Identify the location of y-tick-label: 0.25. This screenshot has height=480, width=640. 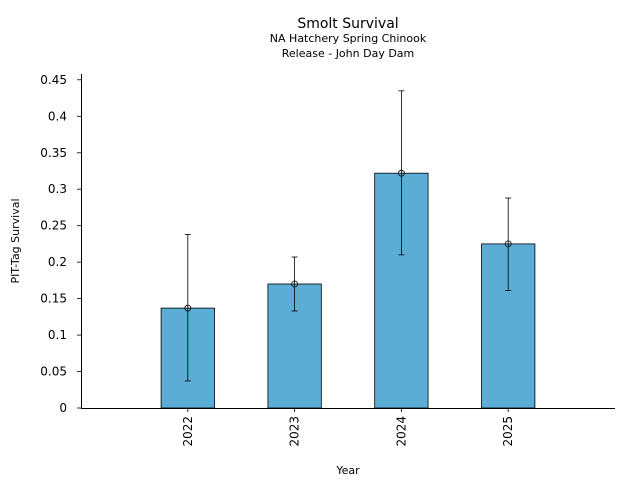
(53, 226).